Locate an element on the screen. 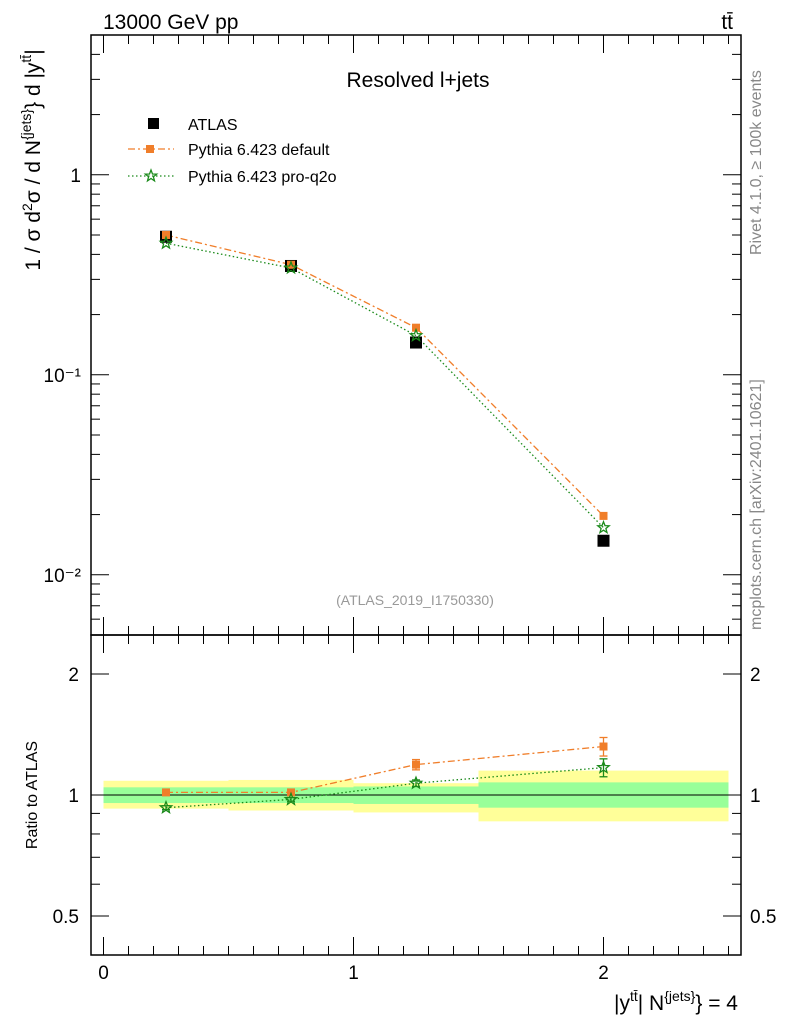 Image resolution: width=786 pixels, height=1024 pixels. main-ytick-label: 10⁻² is located at coordinates (63, 576).